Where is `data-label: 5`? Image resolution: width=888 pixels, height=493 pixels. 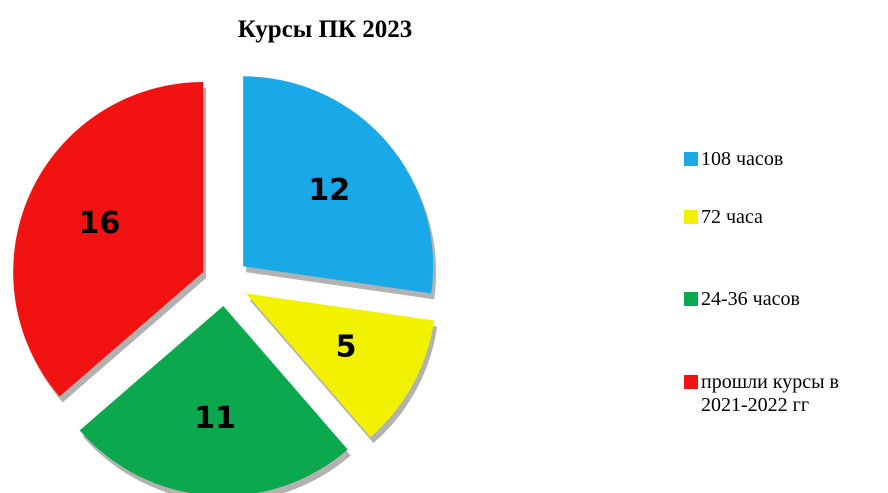 data-label: 5 is located at coordinates (346, 347).